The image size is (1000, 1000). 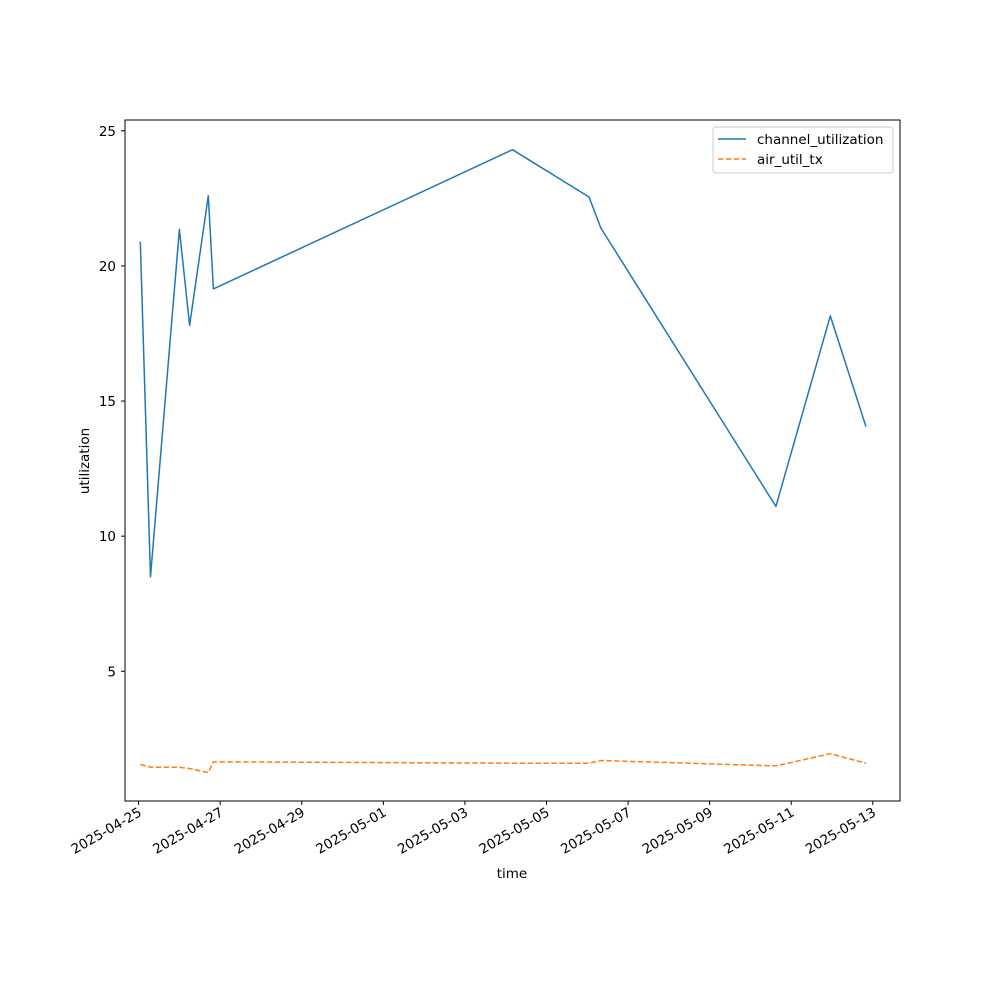 I want to click on y-tick-label: 25, so click(x=107, y=132).